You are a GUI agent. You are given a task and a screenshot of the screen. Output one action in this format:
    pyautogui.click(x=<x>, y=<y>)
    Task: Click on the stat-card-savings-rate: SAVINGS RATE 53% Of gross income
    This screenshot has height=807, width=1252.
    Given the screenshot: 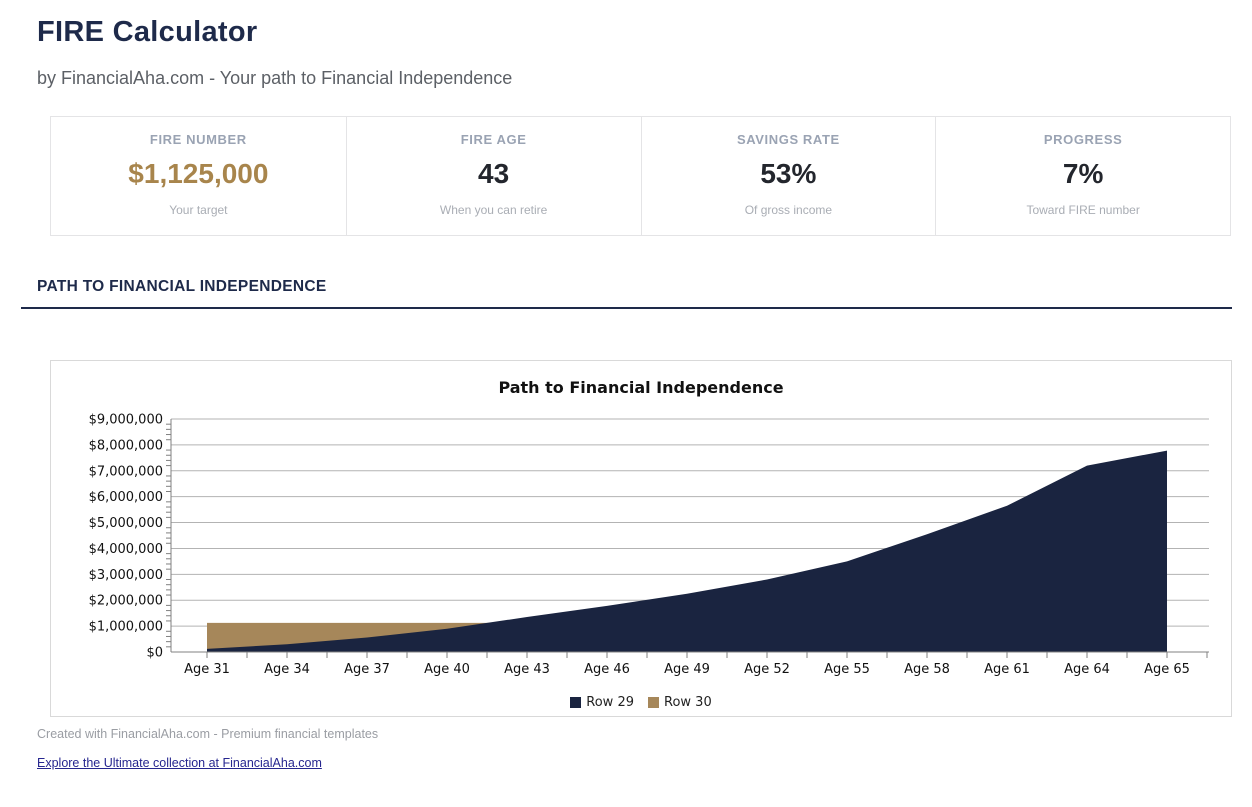 What is the action you would take?
    pyautogui.click(x=788, y=176)
    